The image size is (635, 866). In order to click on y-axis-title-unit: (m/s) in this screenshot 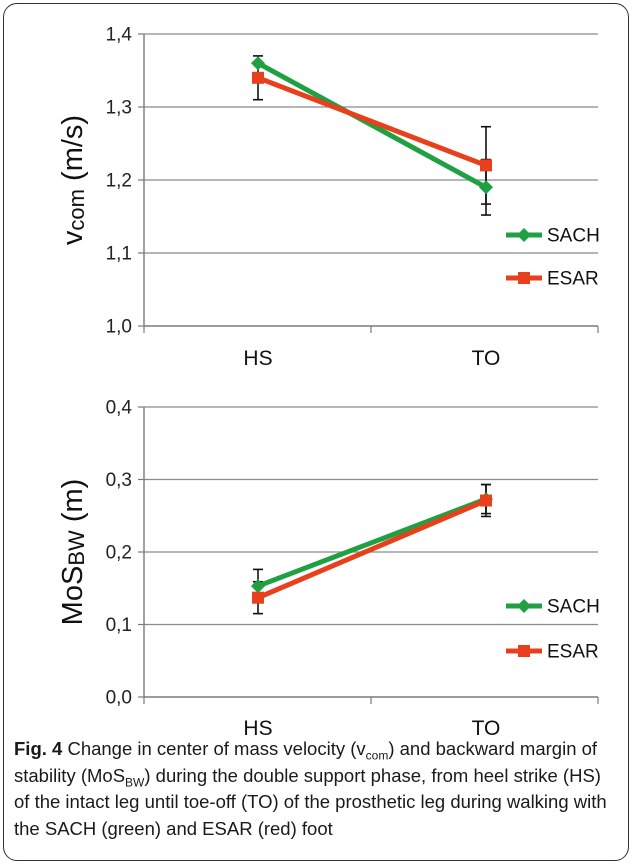, I will do `click(73, 152)`.